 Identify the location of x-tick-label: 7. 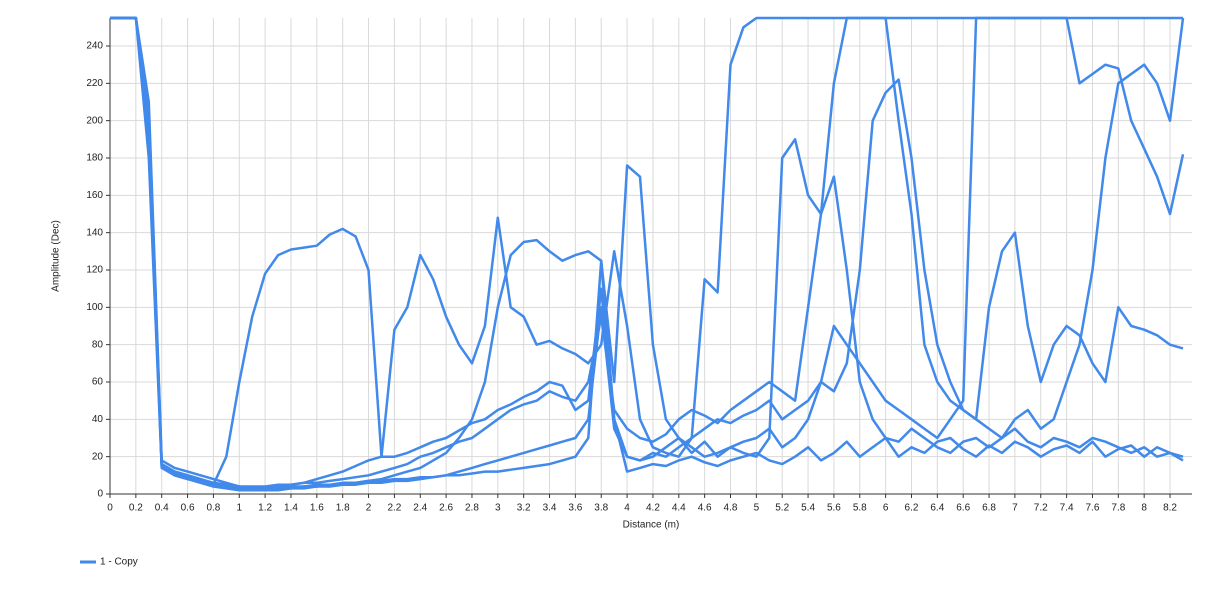
(1015, 508).